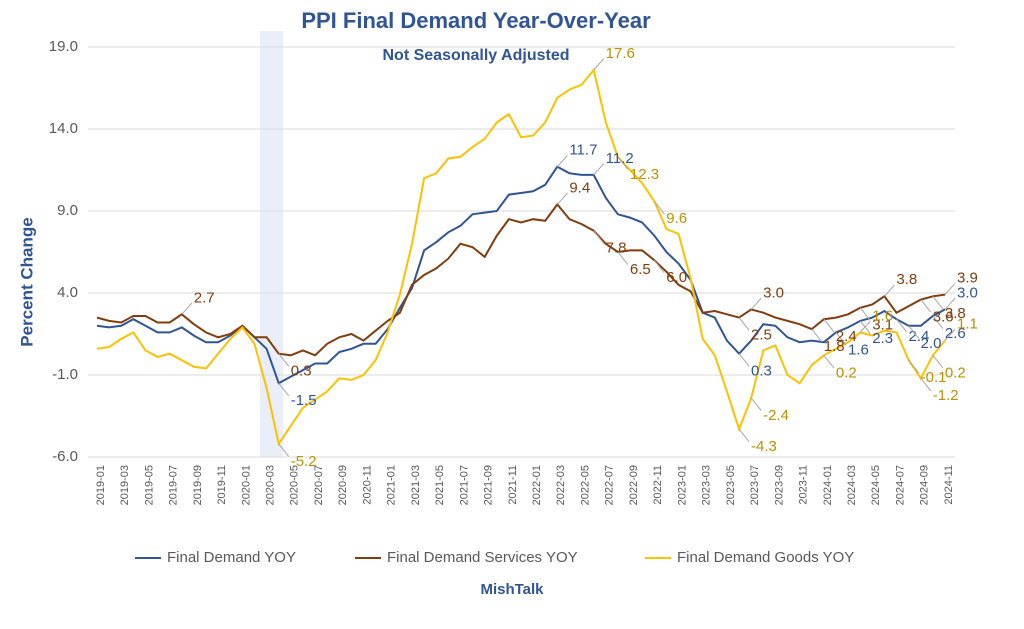 This screenshot has width=1024, height=629. Describe the element at coordinates (707, 485) in the screenshot. I see `x-tick-label: 2023-03` at that location.